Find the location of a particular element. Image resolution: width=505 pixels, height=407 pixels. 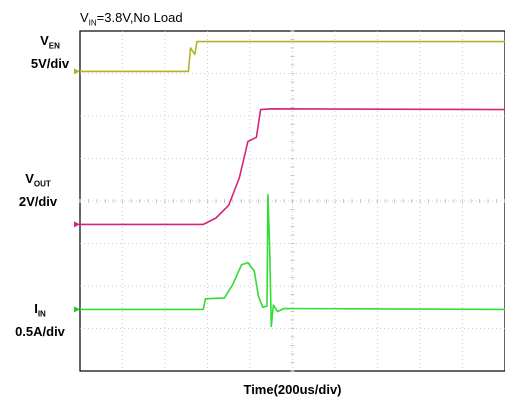

ven-trace is located at coordinates (292, 56).